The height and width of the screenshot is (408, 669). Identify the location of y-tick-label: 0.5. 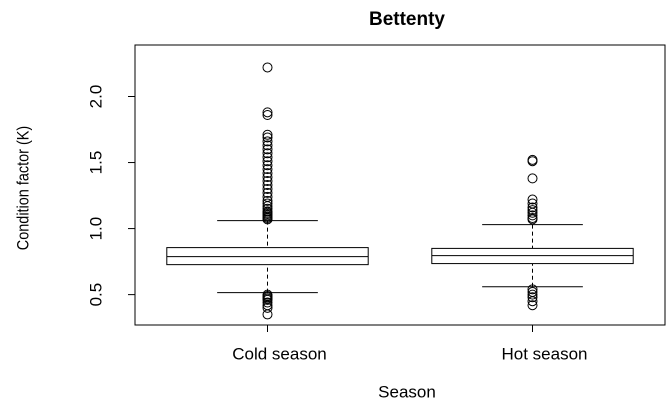
(95, 295).